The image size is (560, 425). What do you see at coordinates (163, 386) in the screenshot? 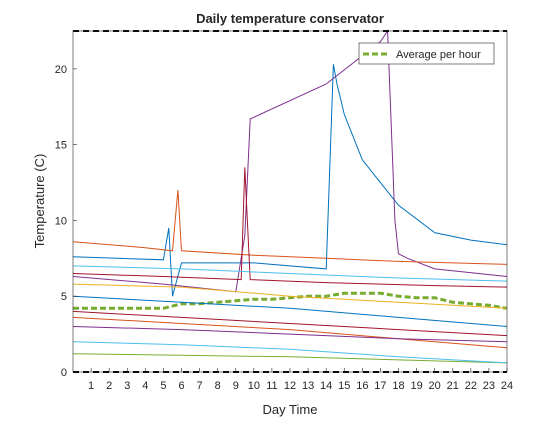
I see `x-tick-label: 5` at bounding box center [163, 386].